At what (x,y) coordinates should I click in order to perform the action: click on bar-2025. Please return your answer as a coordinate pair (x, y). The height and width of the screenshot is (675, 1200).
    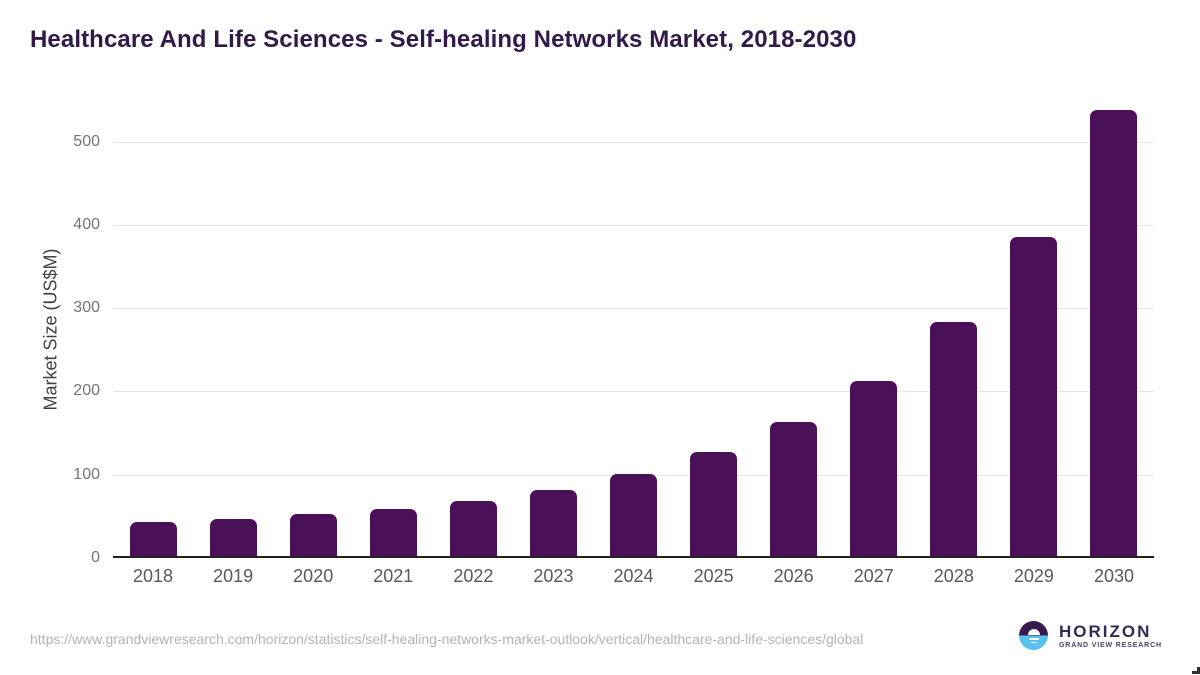
    Looking at the image, I should click on (714, 503).